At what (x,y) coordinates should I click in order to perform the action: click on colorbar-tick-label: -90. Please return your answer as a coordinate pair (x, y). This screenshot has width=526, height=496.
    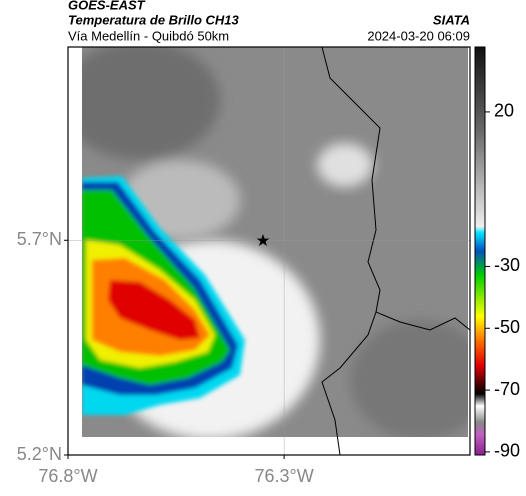
    Looking at the image, I should click on (507, 451).